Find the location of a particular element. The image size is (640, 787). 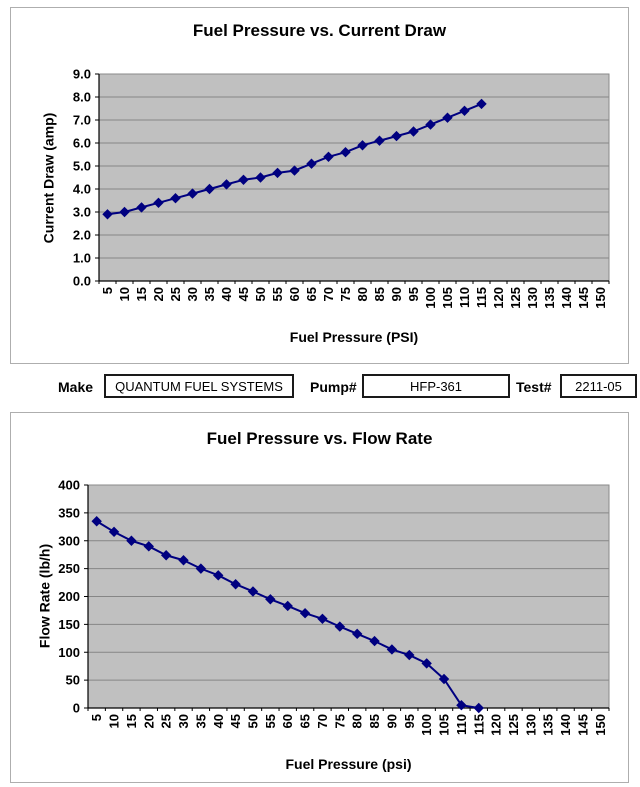

svg-text: 300 is located at coordinates (69, 540).